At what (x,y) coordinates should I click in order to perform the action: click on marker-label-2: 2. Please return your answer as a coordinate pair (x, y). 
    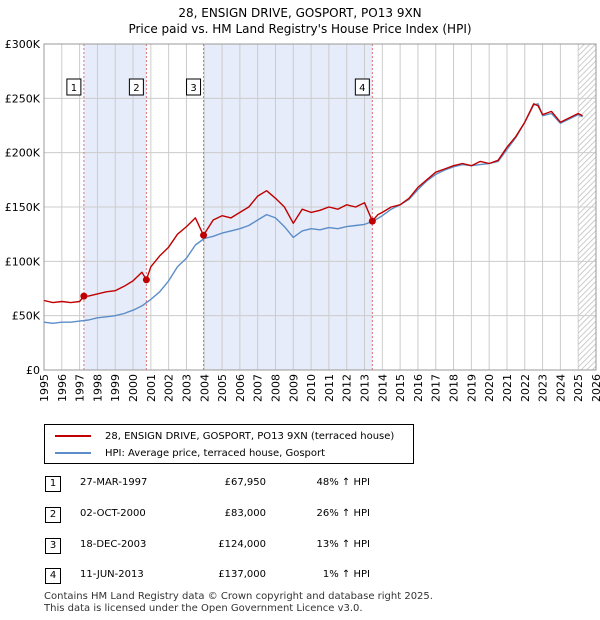
    Looking at the image, I should click on (136, 88).